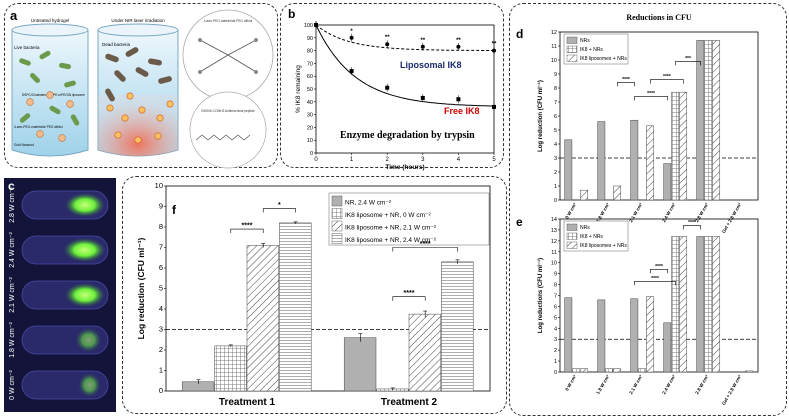 The width and height of the screenshot is (789, 418). I want to click on x-category-label: 2.1 W cm², so click(635, 212).